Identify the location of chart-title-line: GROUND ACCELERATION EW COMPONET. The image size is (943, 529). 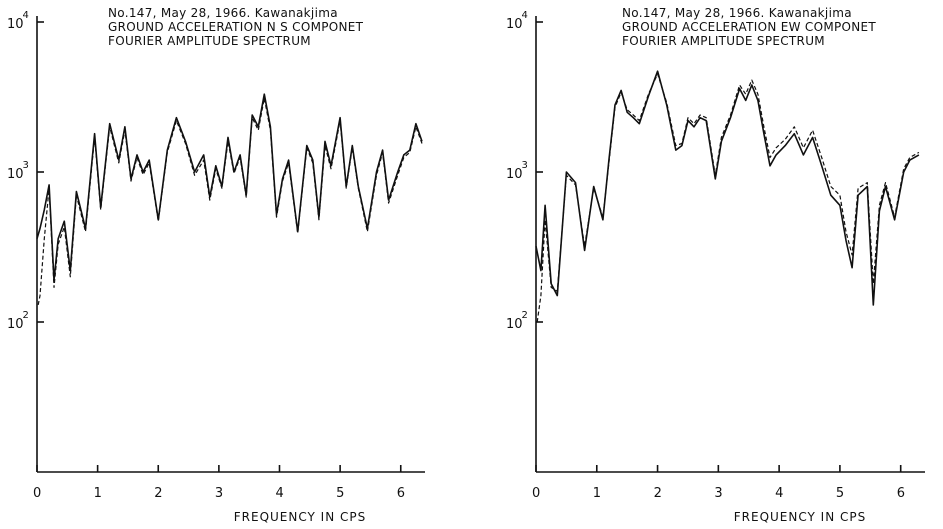
(749, 27).